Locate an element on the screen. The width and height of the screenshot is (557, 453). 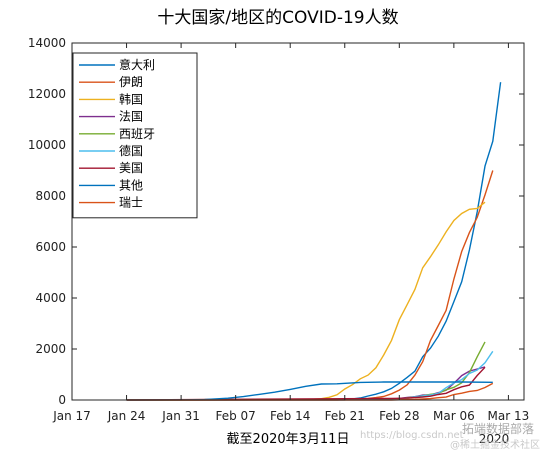
watermark-community: @稀土掘金技术社区 is located at coordinates (495, 444).